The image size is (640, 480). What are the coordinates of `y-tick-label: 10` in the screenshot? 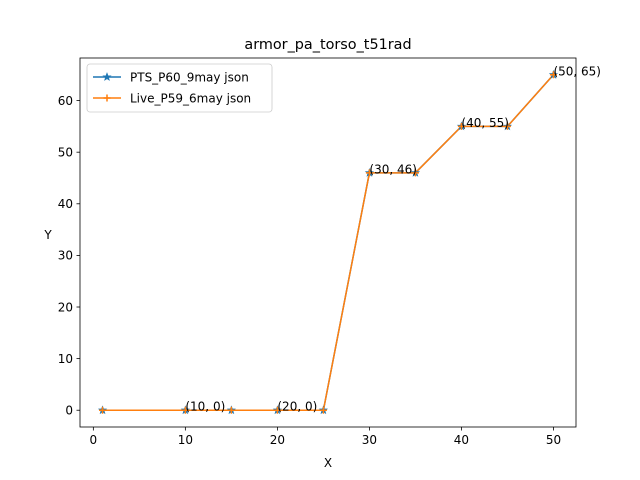 It's located at (65, 359).